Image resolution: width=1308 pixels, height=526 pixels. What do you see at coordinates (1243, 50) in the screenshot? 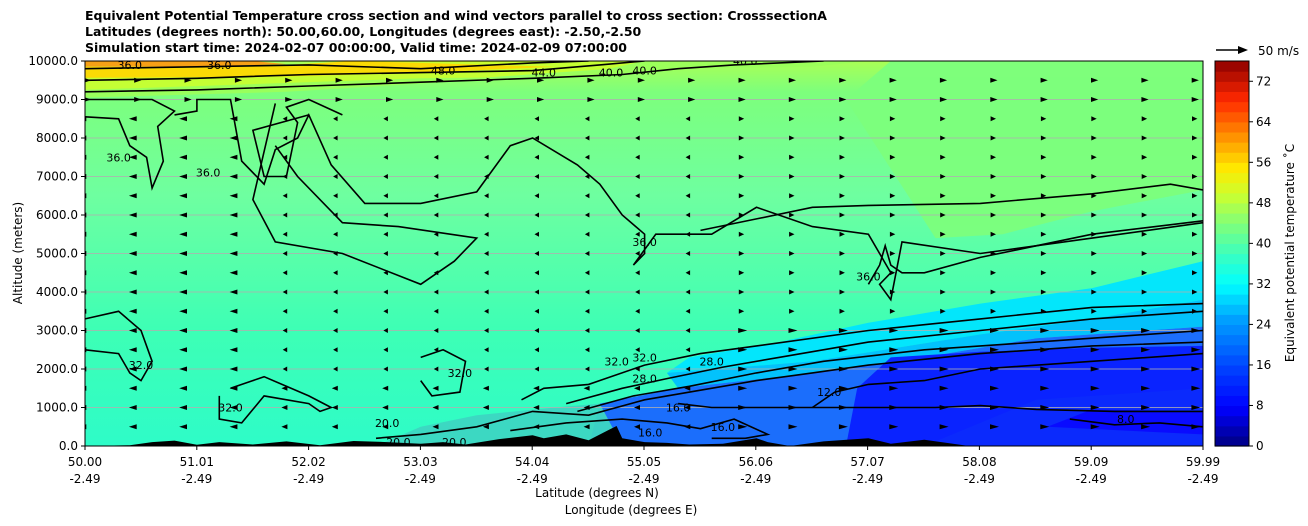
I see `wind-key-arrowhead` at bounding box center [1243, 50].